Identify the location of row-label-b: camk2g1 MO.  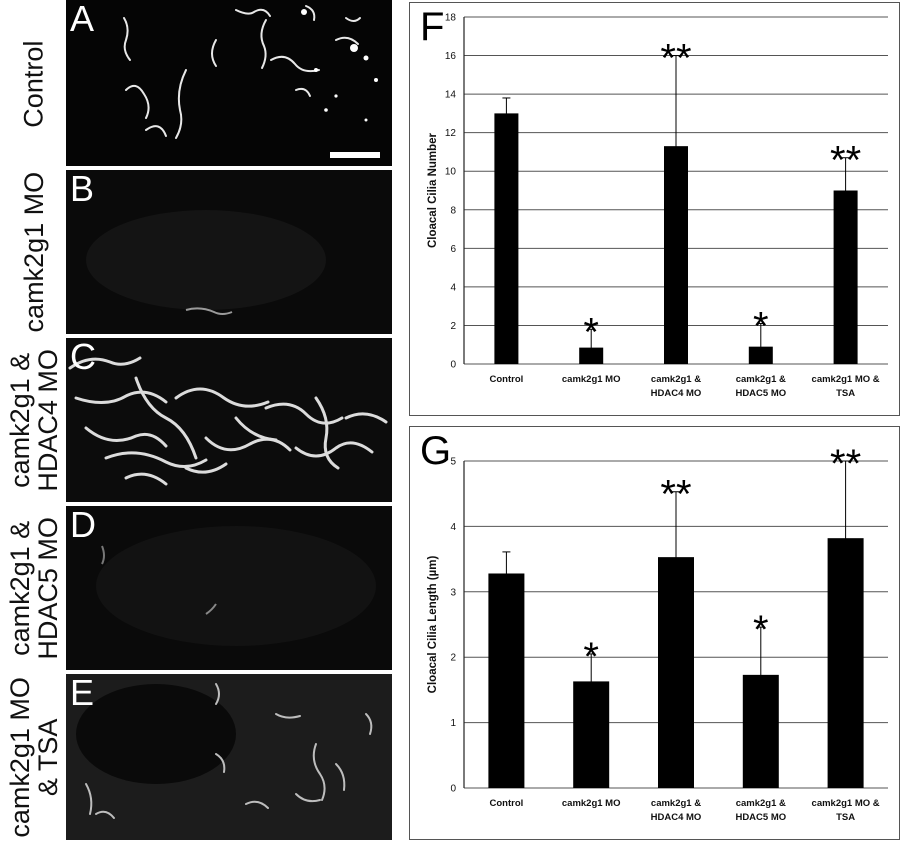
(34, 252).